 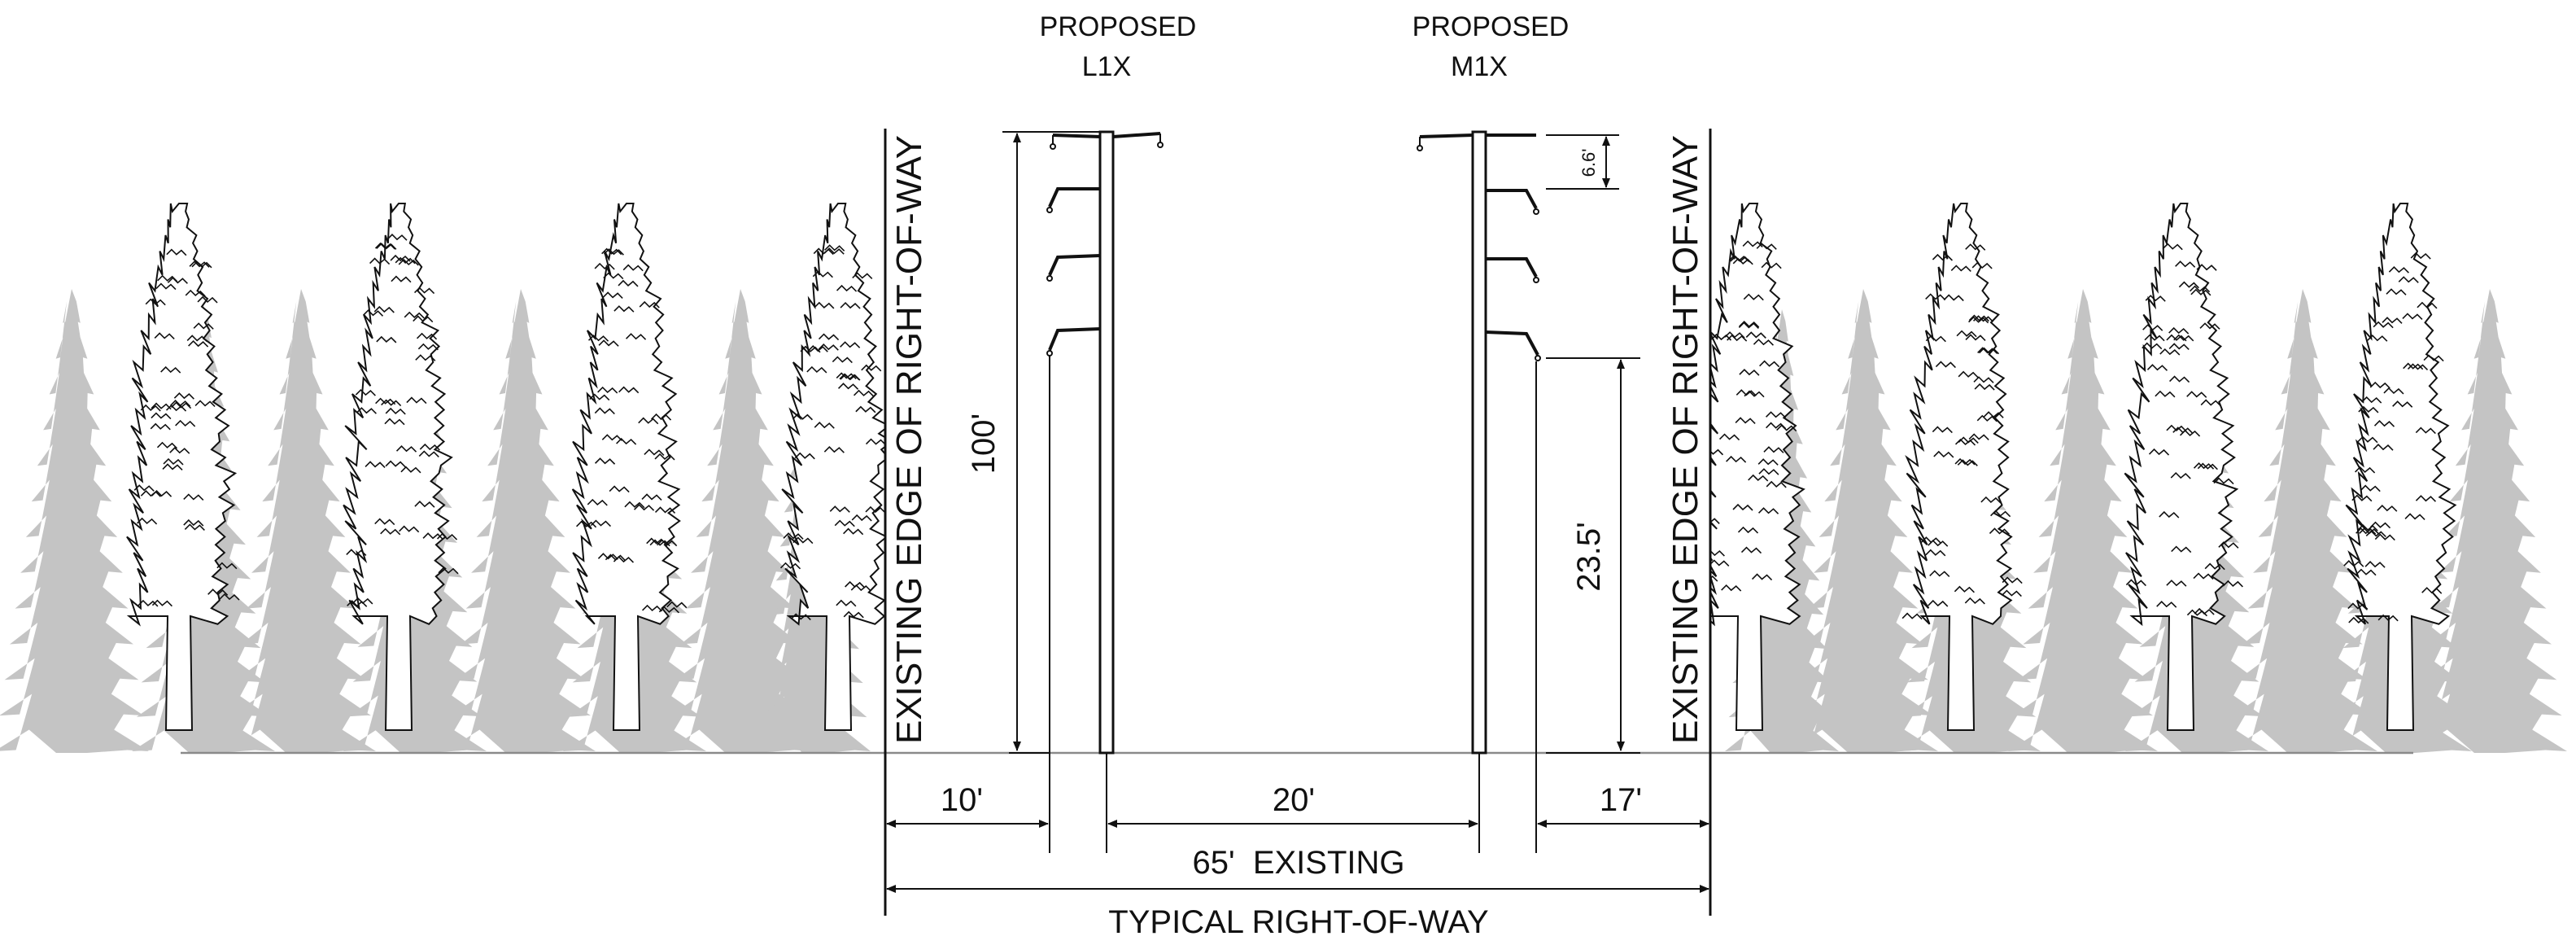 What do you see at coordinates (2181, 467) in the screenshot?
I see `outline-tree` at bounding box center [2181, 467].